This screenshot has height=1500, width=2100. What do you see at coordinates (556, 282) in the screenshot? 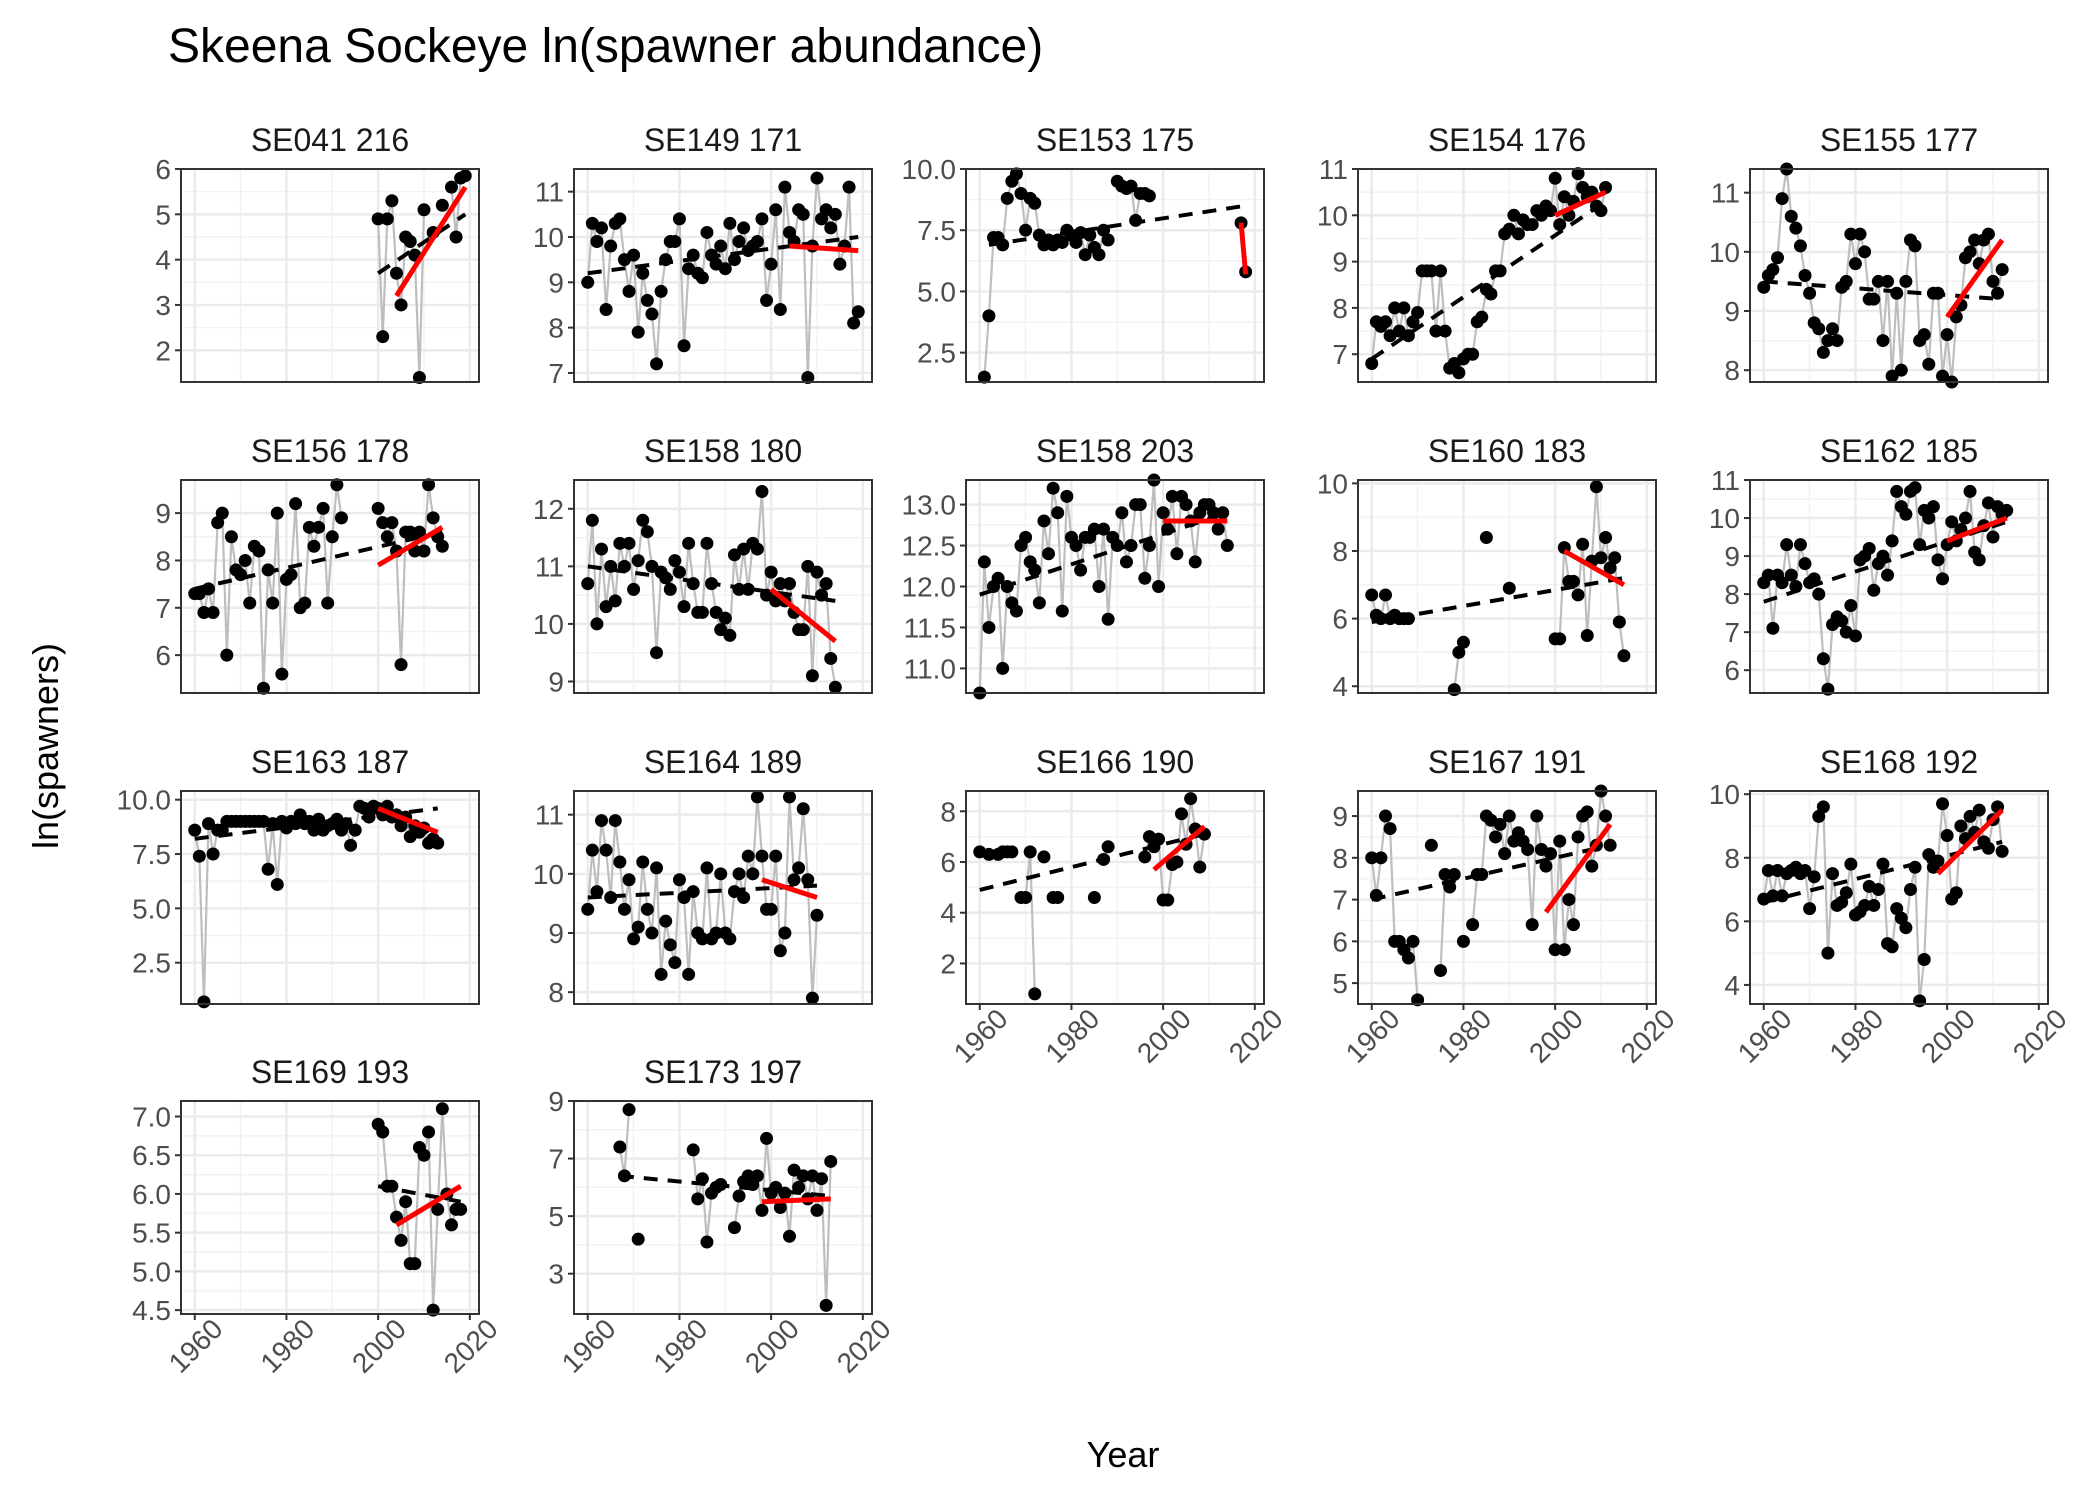
I see `y-tick-label: 9` at bounding box center [556, 282].